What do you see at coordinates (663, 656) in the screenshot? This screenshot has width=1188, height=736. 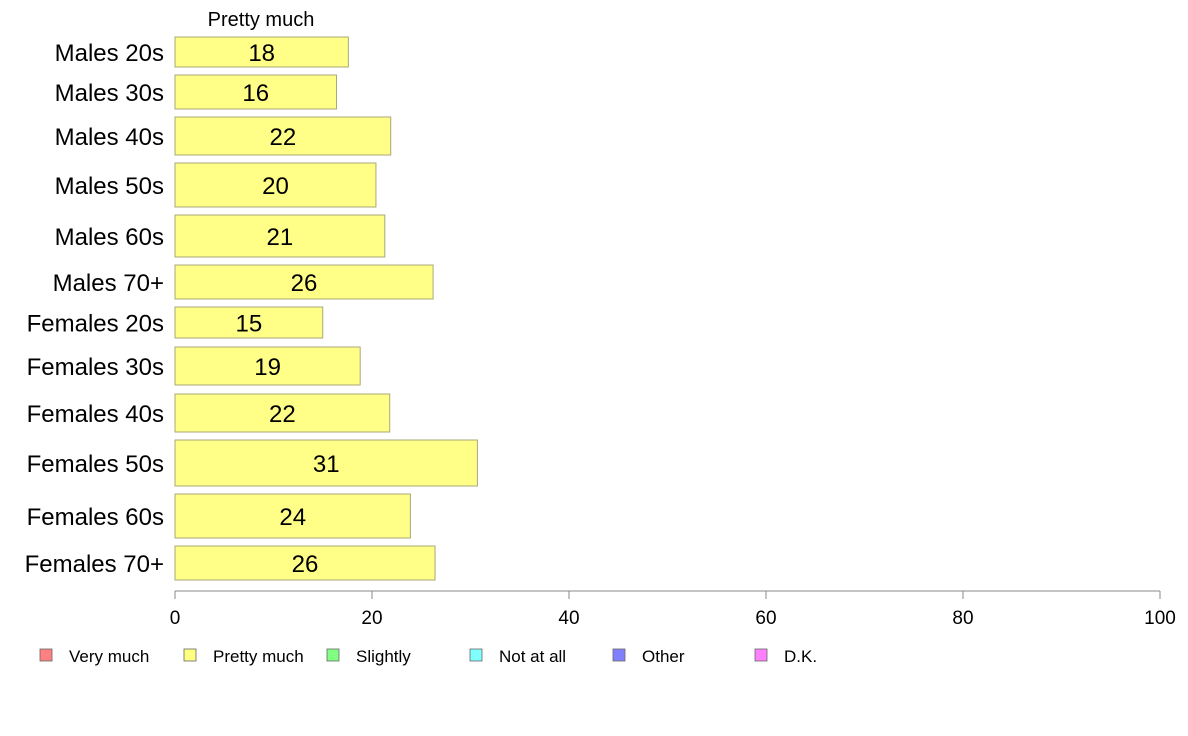 I see `legend-label: Other` at bounding box center [663, 656].